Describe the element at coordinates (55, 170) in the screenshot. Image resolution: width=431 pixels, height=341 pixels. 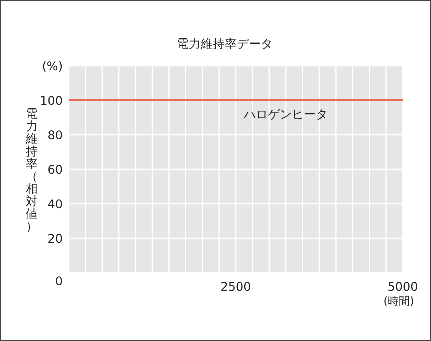
I see `y-tick-label: 60` at that location.